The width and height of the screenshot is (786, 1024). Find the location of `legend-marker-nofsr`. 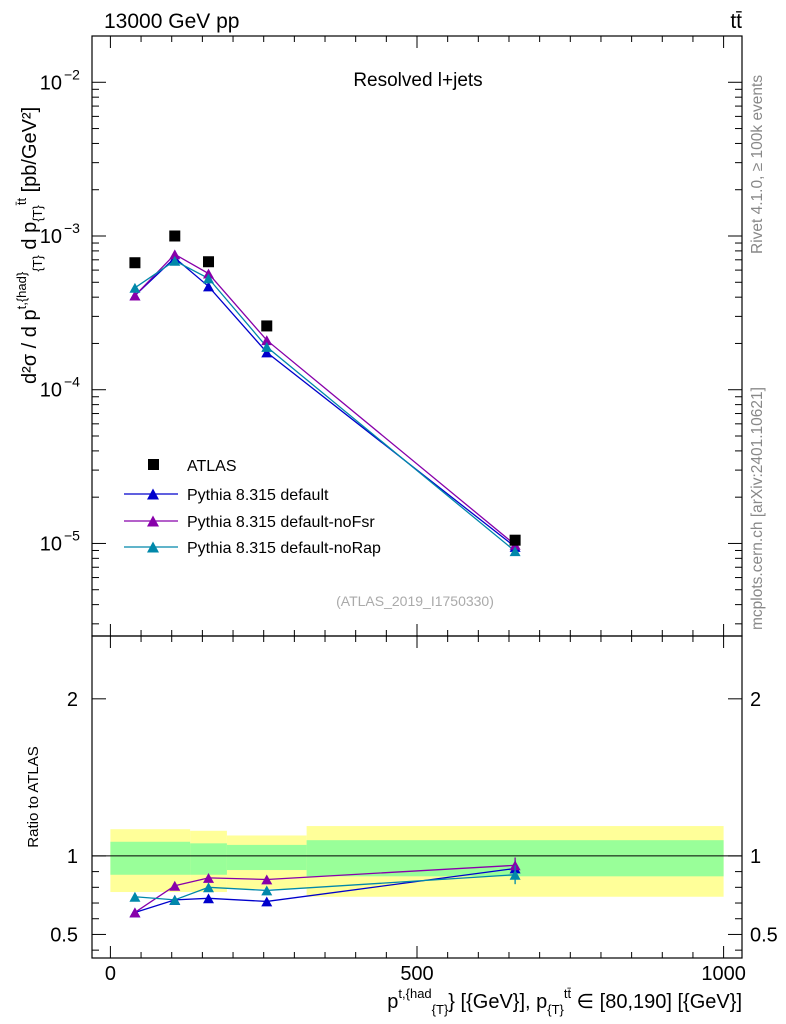

legend-marker-nofsr is located at coordinates (153, 521).